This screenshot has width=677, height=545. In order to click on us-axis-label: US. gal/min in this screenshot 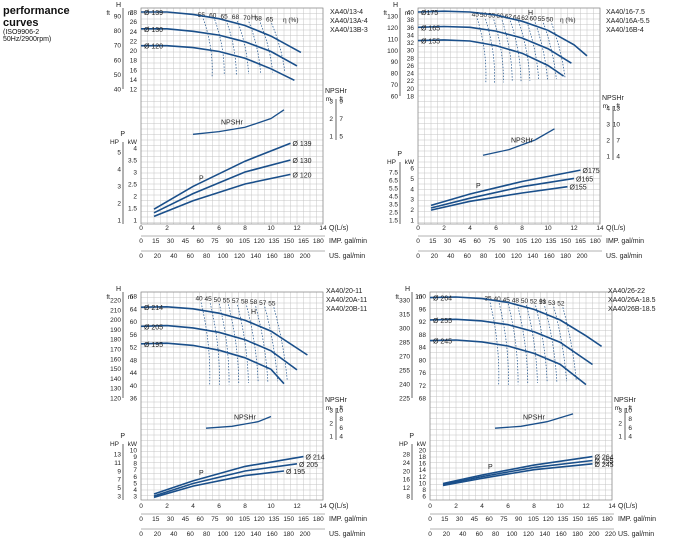, I will do `click(624, 256)`.